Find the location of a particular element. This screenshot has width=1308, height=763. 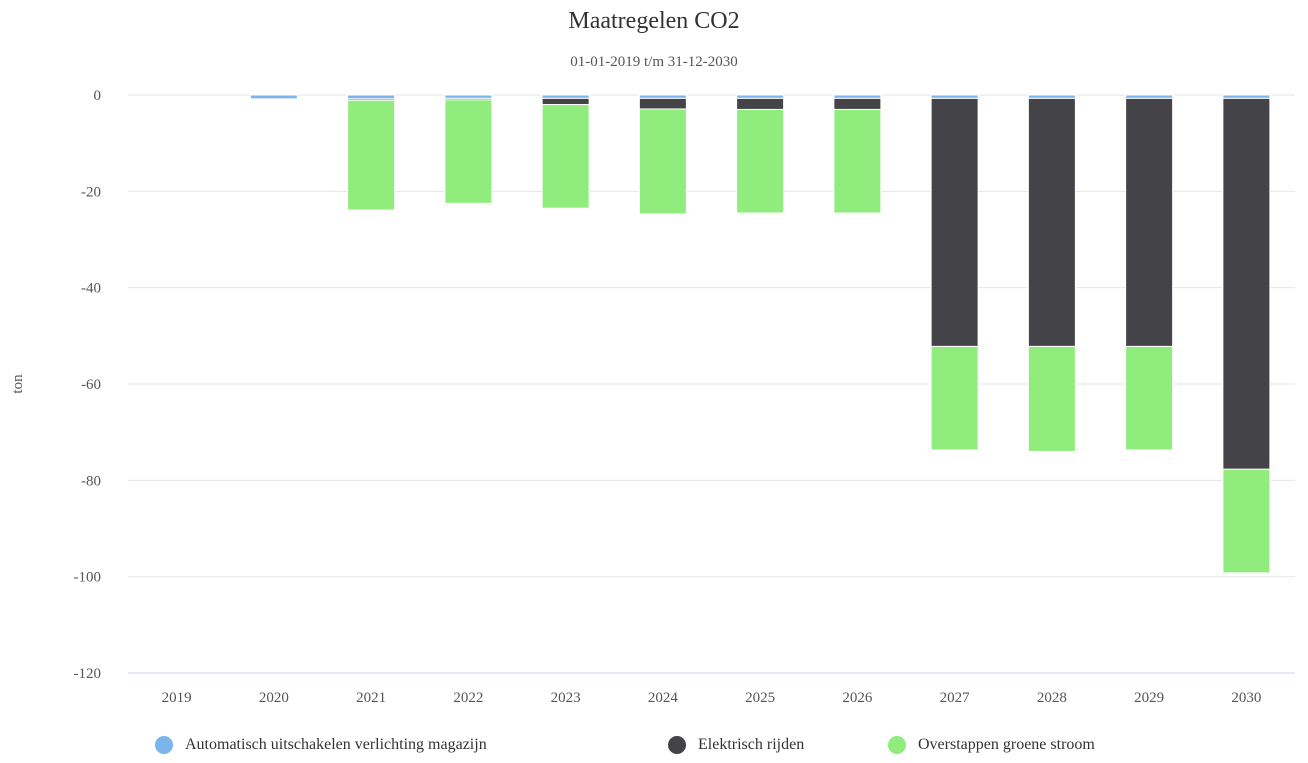

x-tick-label: 2024 is located at coordinates (663, 698).